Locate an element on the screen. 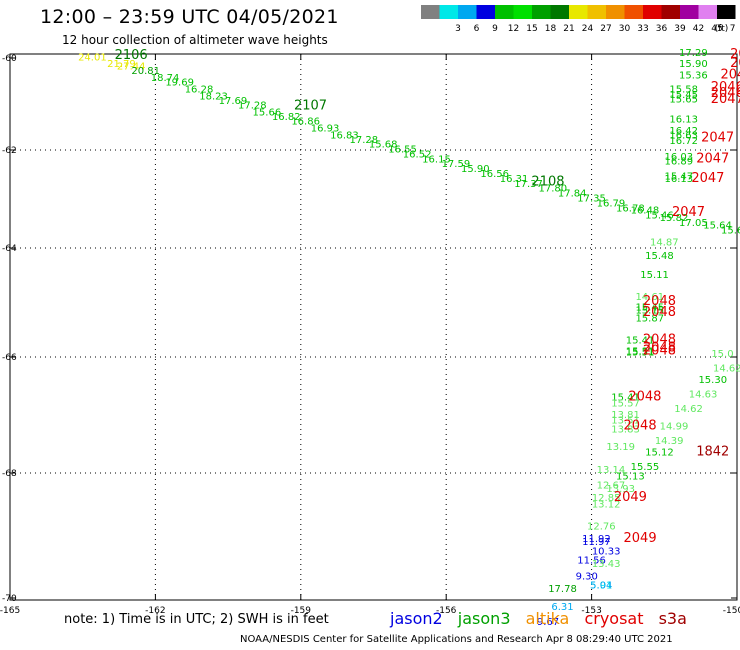  swh-label: 15.15 is located at coordinates (649, 310).